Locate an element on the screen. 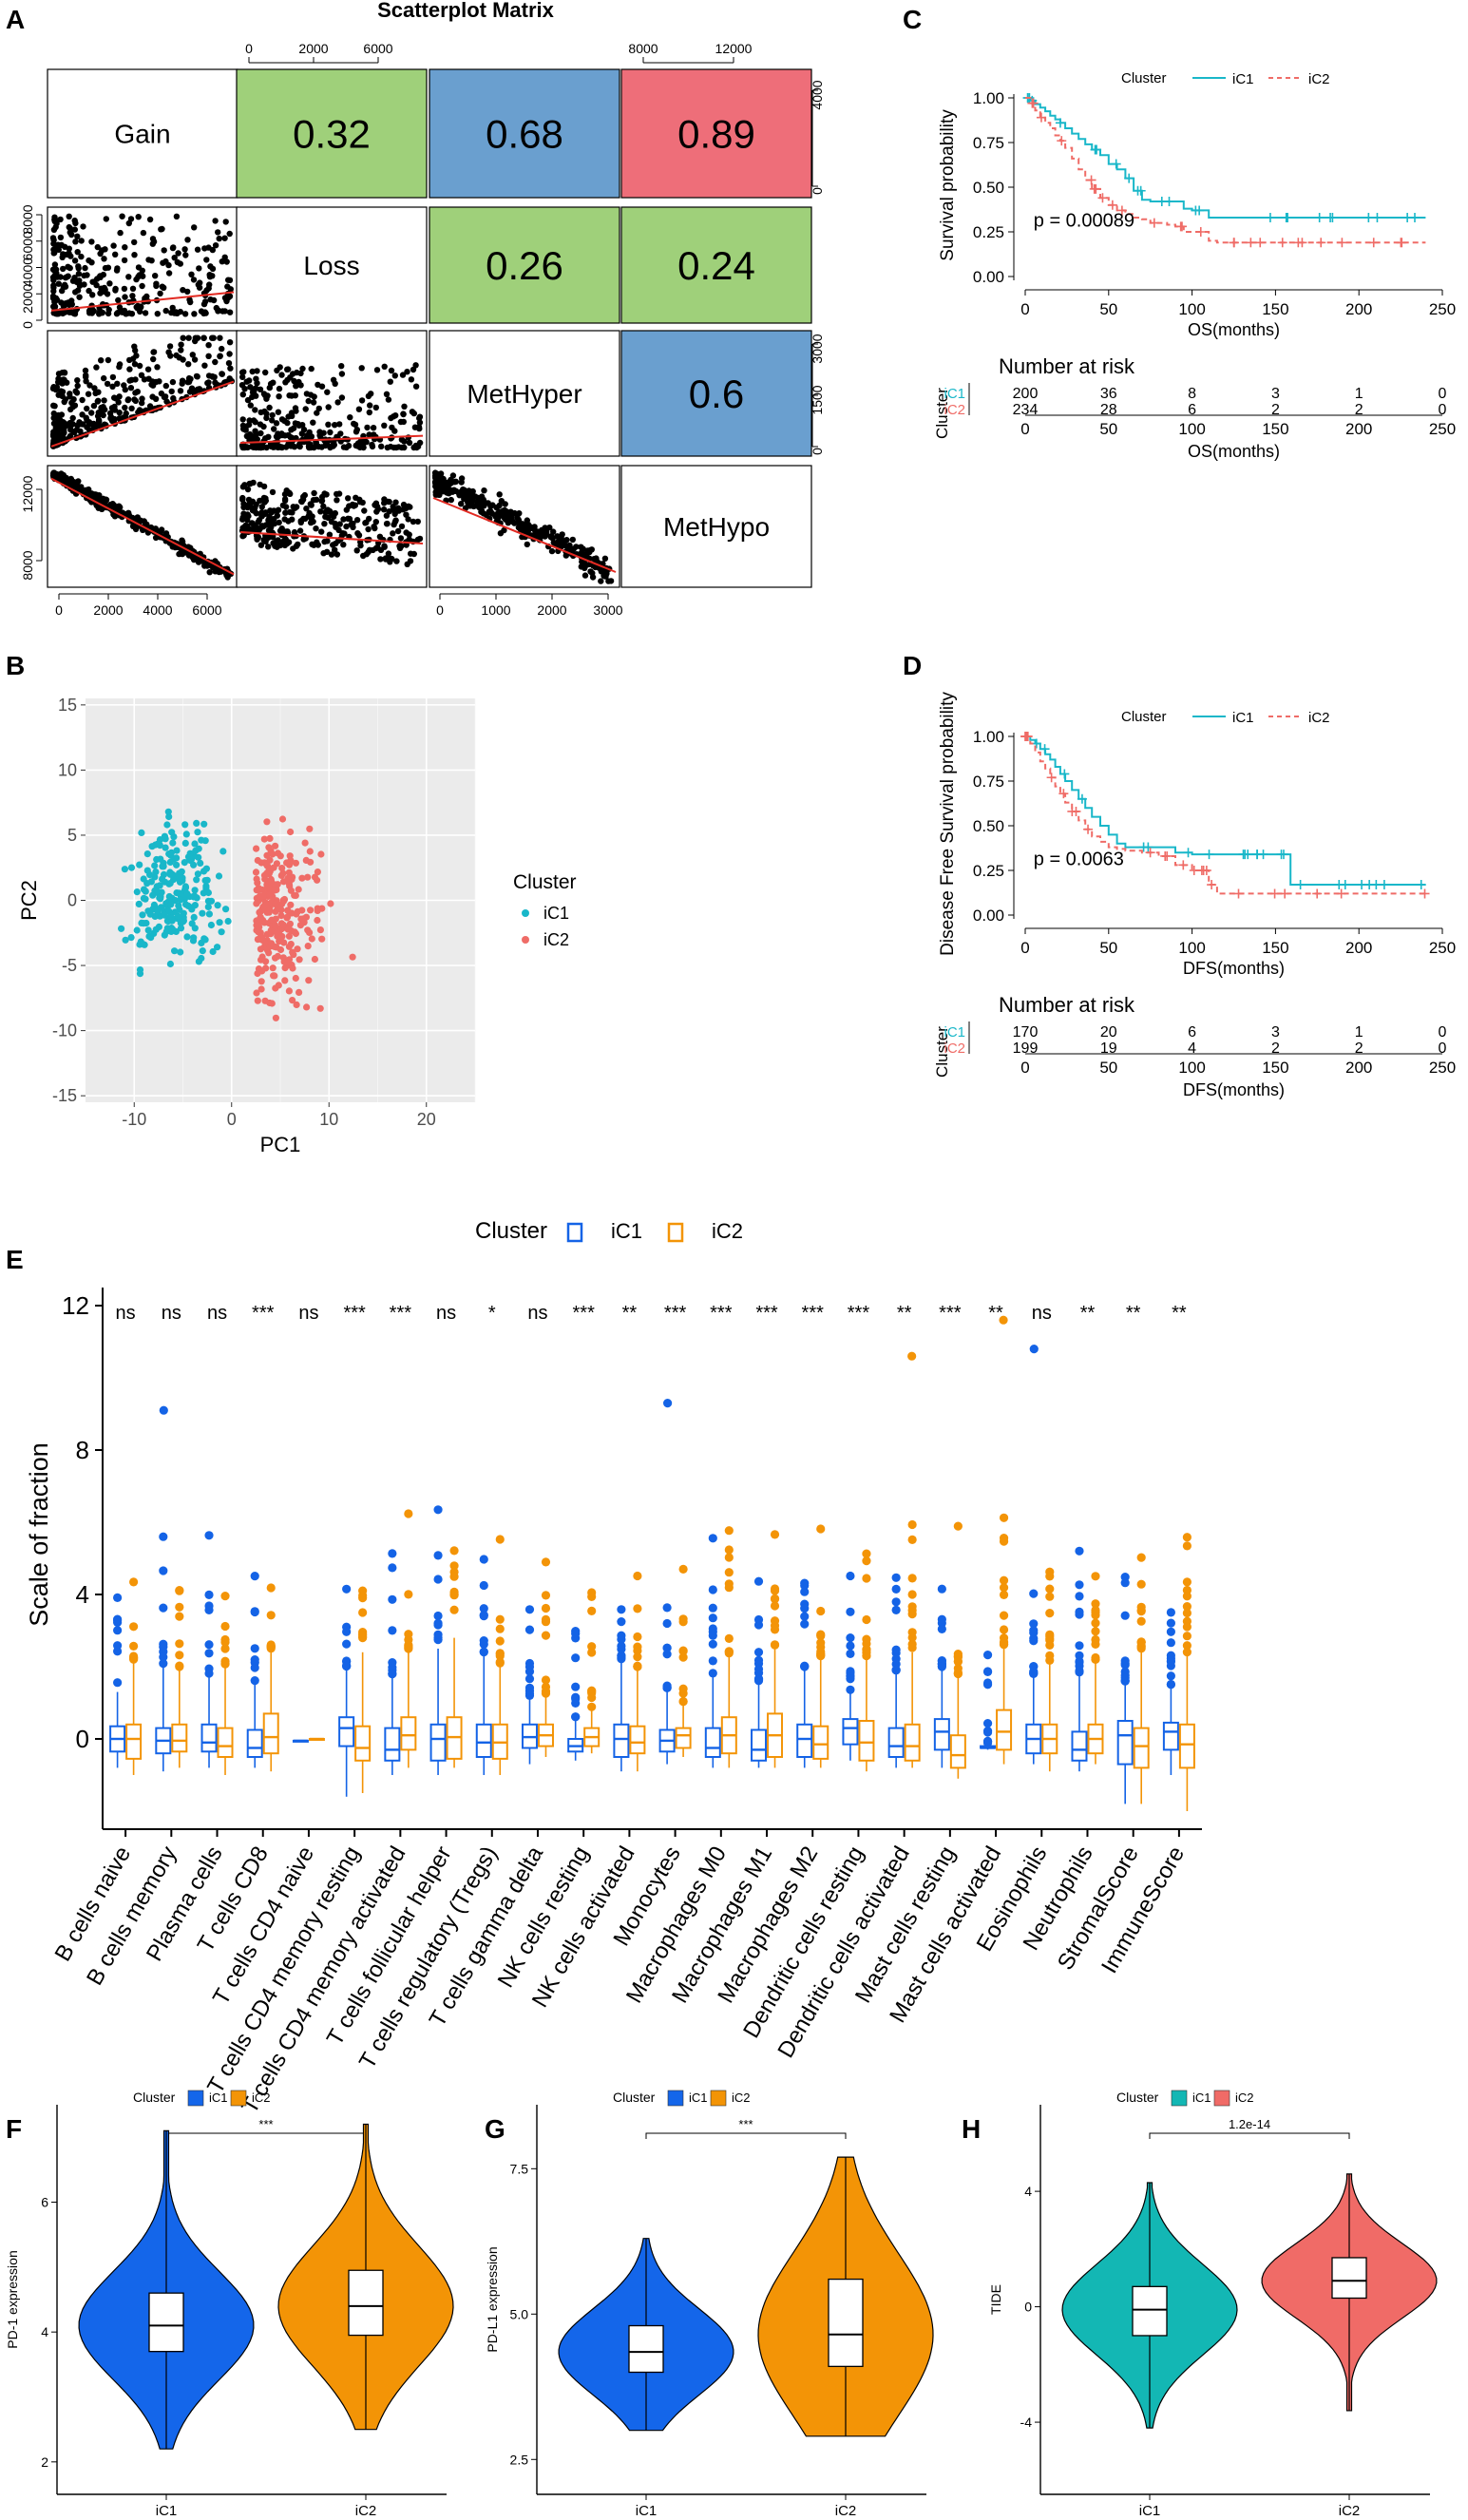  correlation-cell is located at coordinates (716, 133).